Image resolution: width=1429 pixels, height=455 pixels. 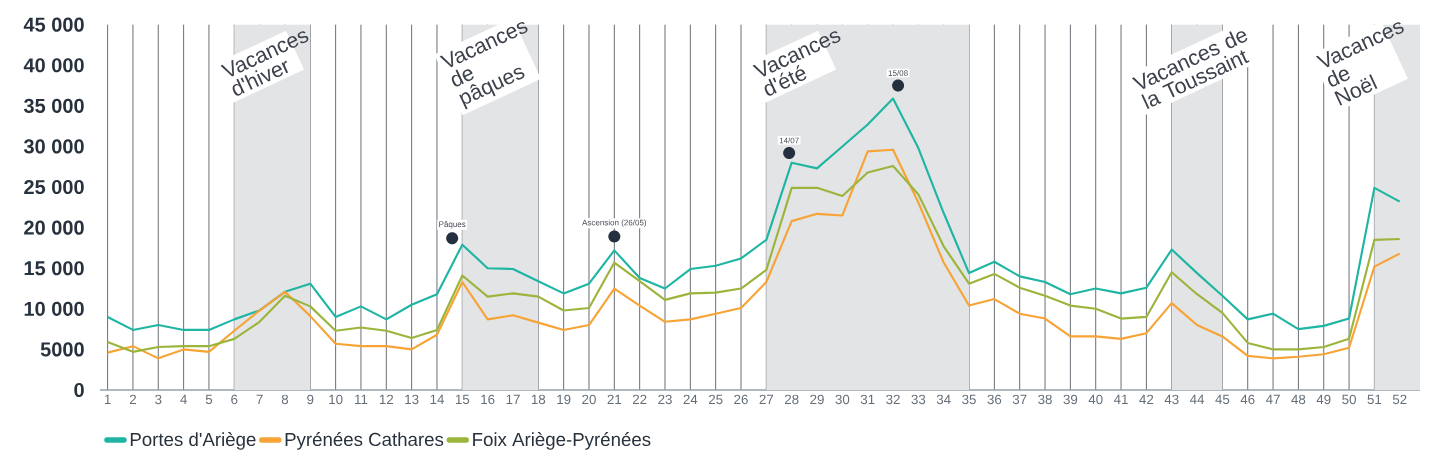 I want to click on y-tick-label: 0, so click(x=79, y=390).